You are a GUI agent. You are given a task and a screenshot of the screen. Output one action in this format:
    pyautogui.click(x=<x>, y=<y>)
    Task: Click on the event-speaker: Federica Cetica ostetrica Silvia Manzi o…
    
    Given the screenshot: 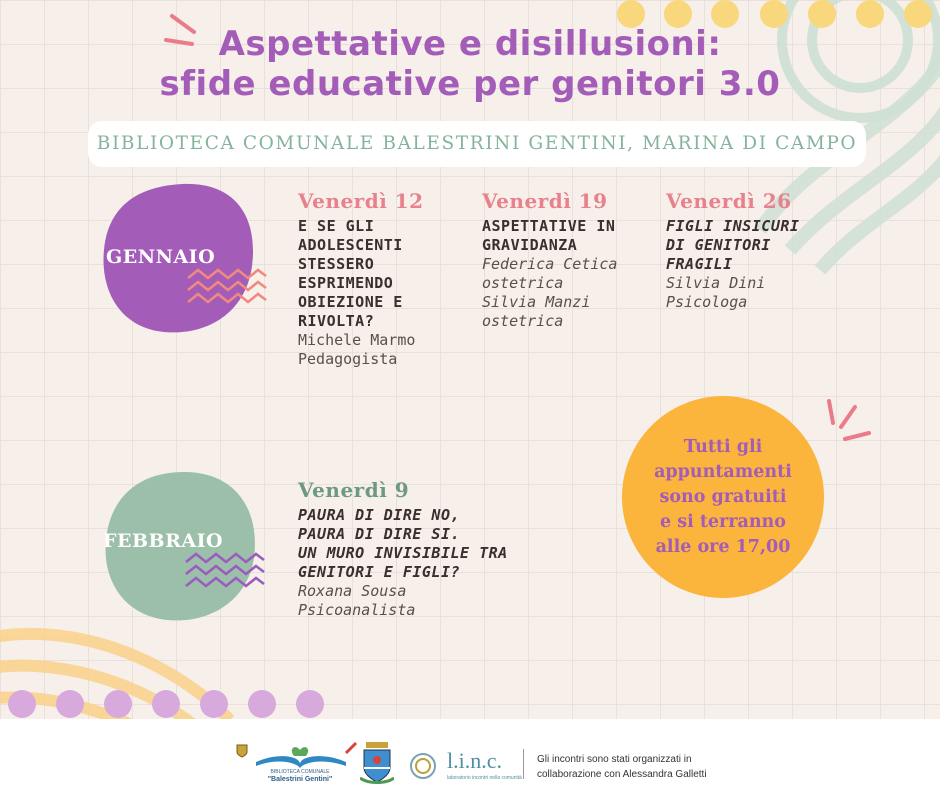 What is the action you would take?
    pyautogui.click(x=549, y=293)
    